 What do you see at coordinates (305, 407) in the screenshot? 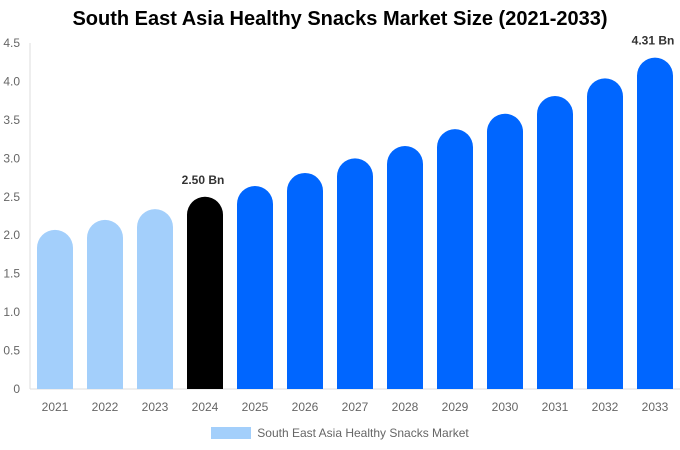
I see `x-tick-label: 2026` at bounding box center [305, 407].